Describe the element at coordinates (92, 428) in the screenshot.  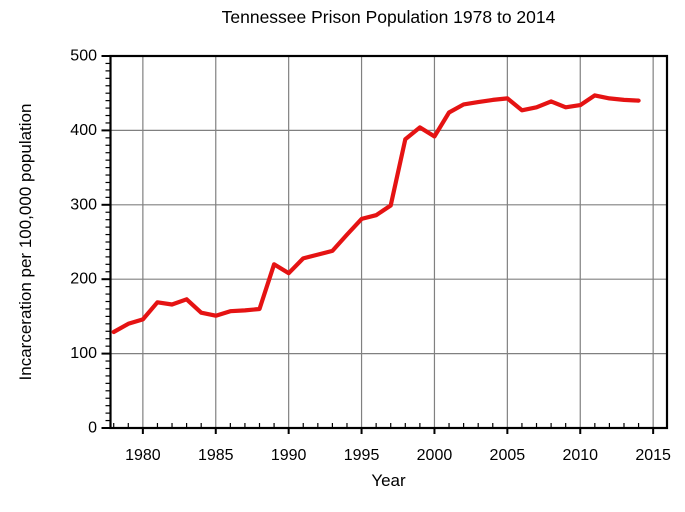
I see `y-tick-label: 0` at that location.